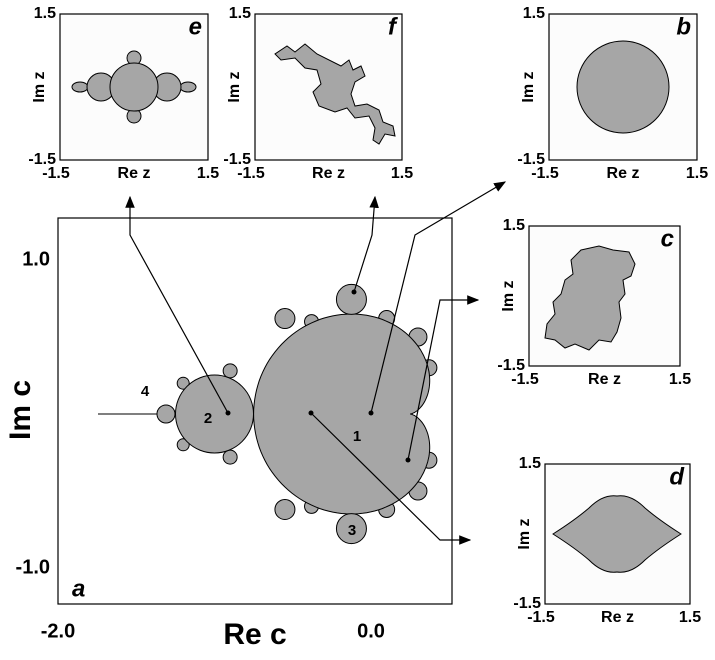  Describe the element at coordinates (20, 410) in the screenshot. I see `y-axis-label: Im c` at that location.